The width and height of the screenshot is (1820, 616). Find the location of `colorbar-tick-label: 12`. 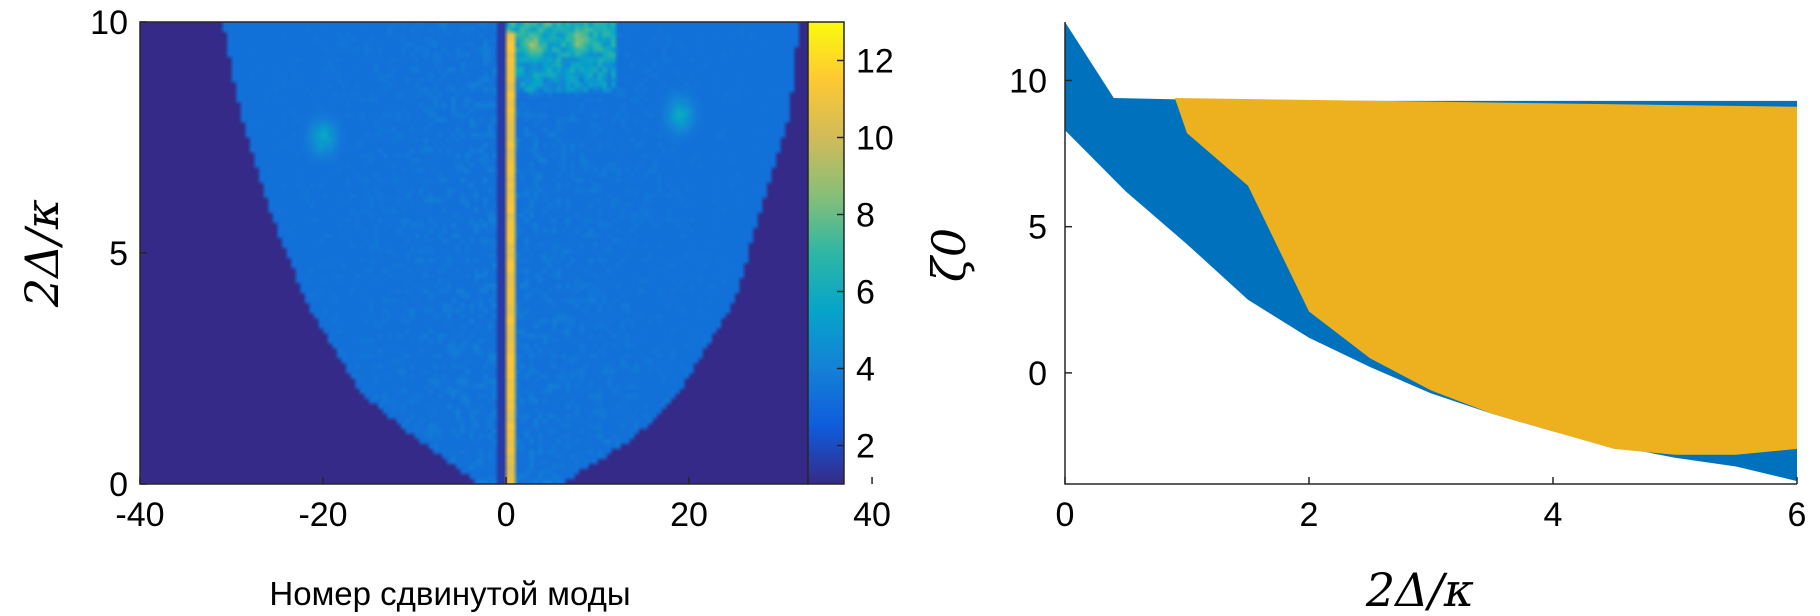

colorbar-tick-label: 12 is located at coordinates (875, 62).